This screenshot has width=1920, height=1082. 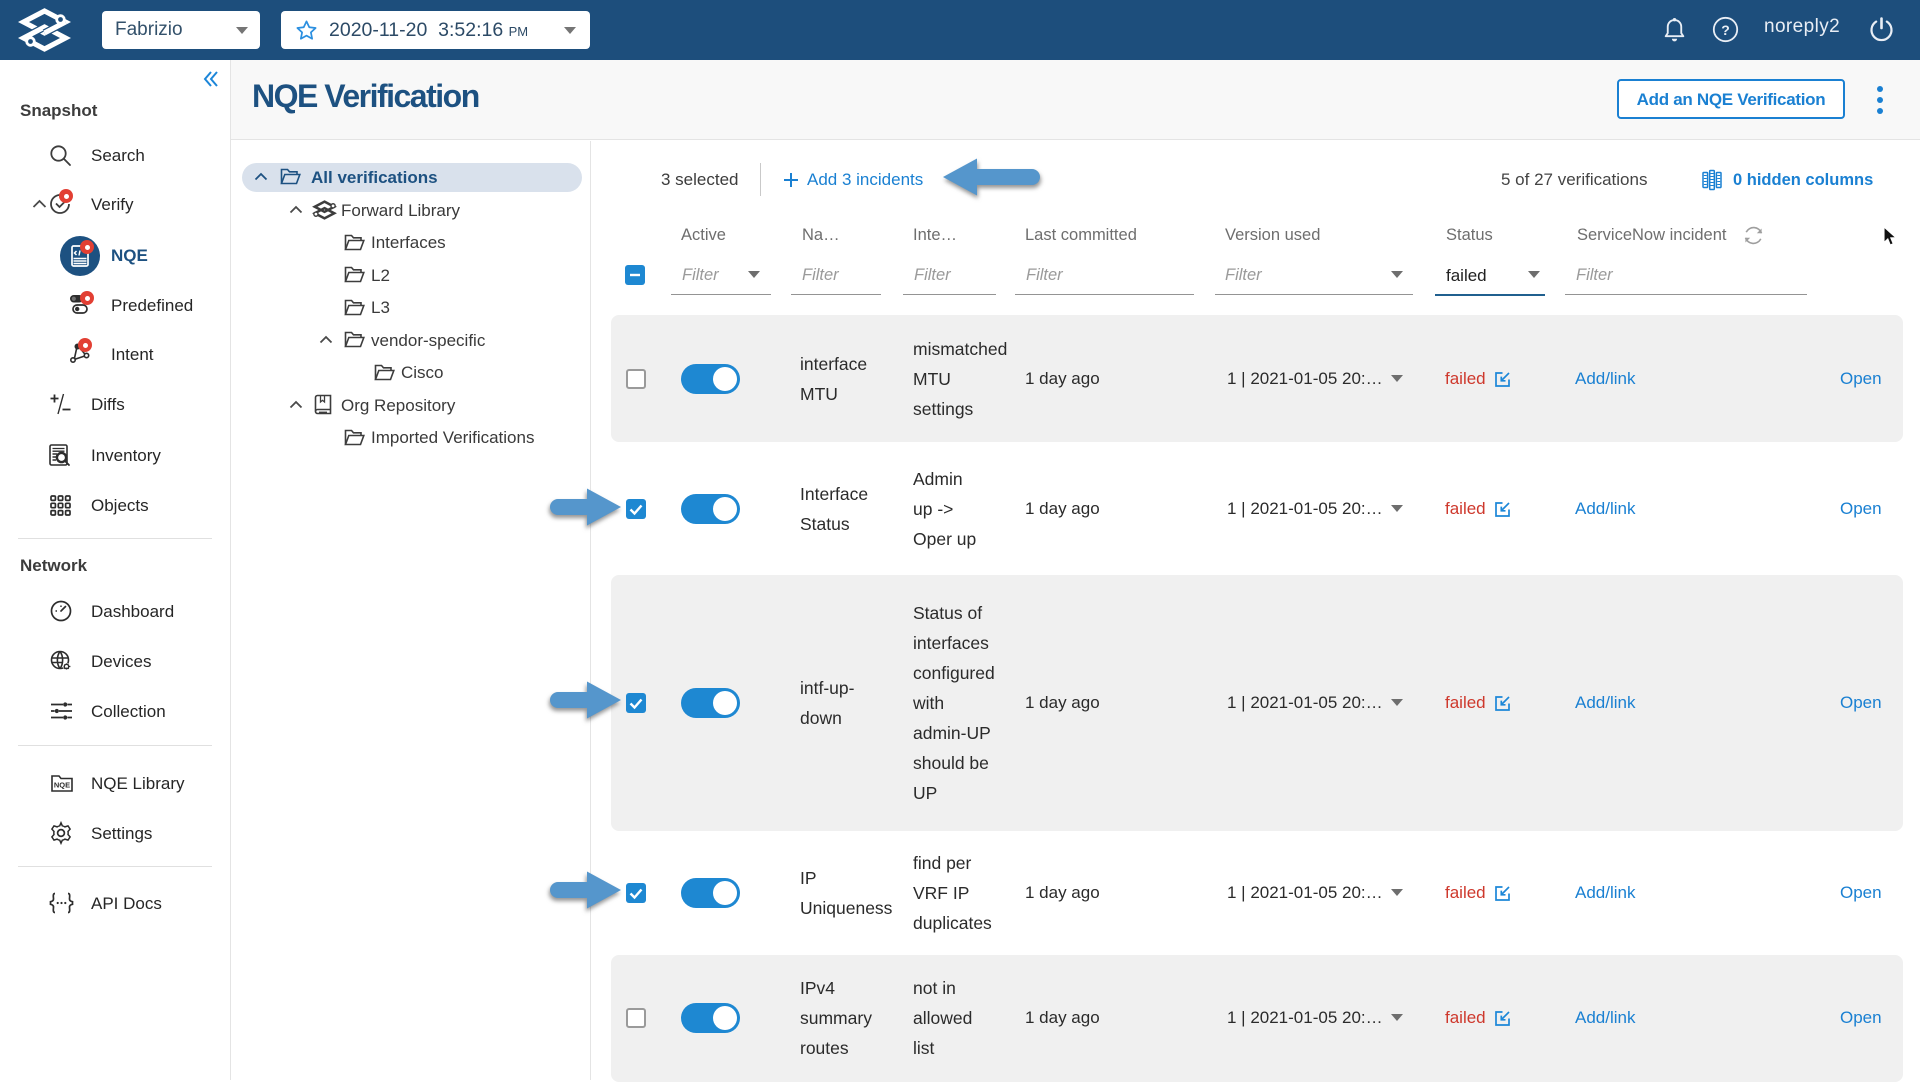 I want to click on svg-text: NQE, so click(x=62, y=785).